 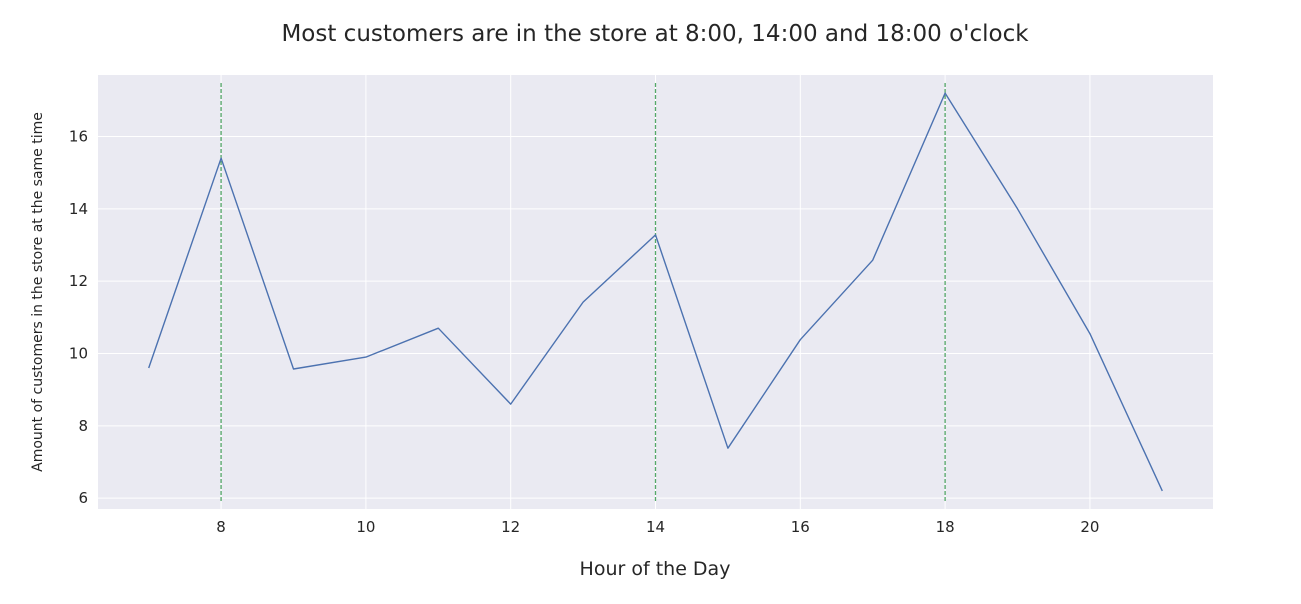 What do you see at coordinates (800, 527) in the screenshot?
I see `x-tick-label: 16` at bounding box center [800, 527].